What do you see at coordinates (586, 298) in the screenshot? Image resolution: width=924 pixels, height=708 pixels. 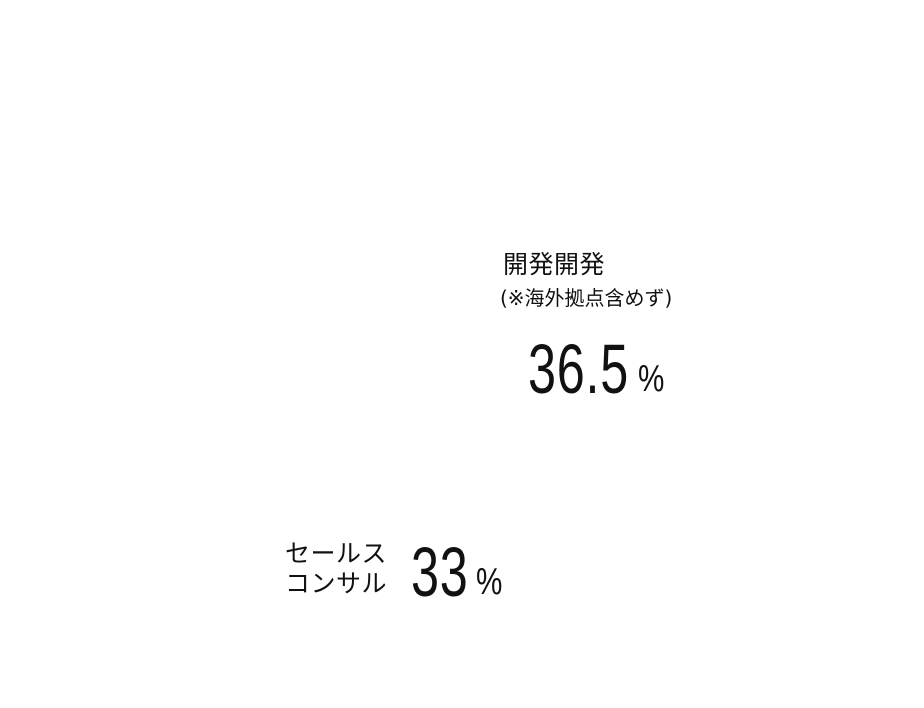 I see `segment-note: (※海外拠点含めず)` at bounding box center [586, 298].